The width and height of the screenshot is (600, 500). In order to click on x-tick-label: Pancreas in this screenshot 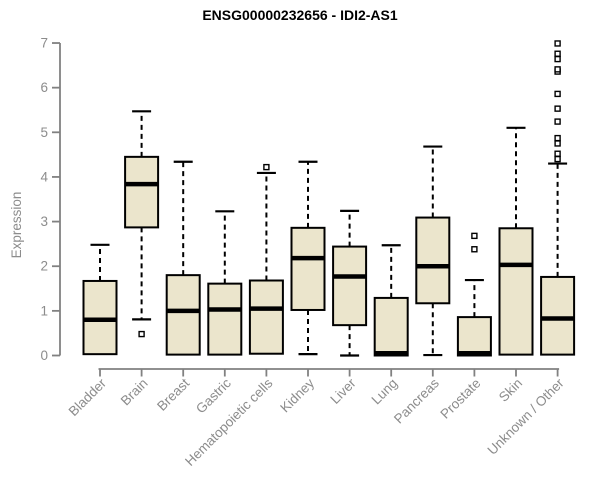, I will do `click(416, 400)`.